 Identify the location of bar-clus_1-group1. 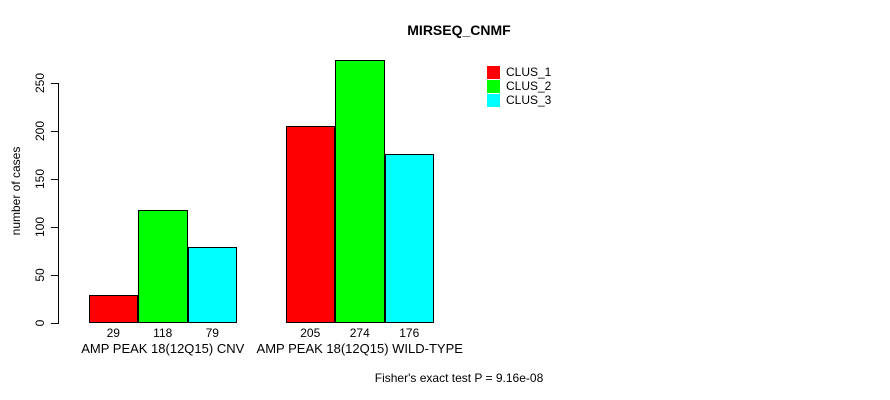
(113, 309).